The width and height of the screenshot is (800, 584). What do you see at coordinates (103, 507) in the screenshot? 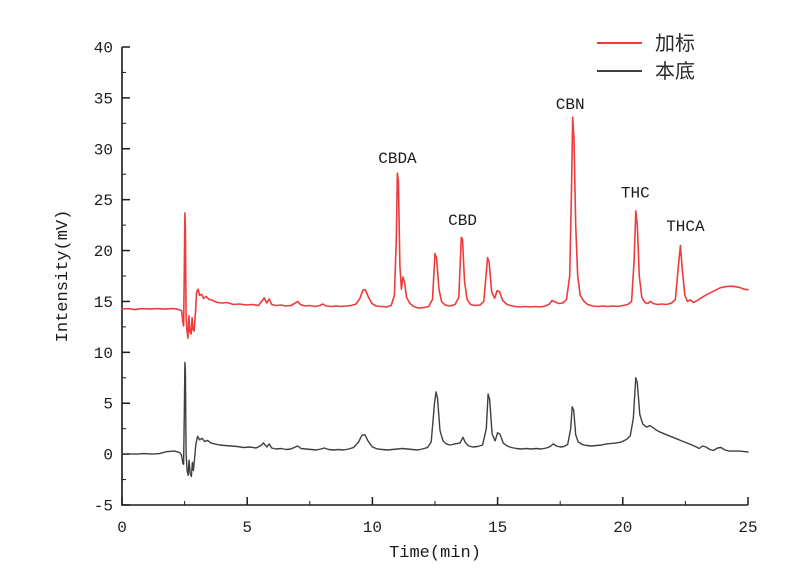
I see `y-tick-label: -5` at bounding box center [103, 507].